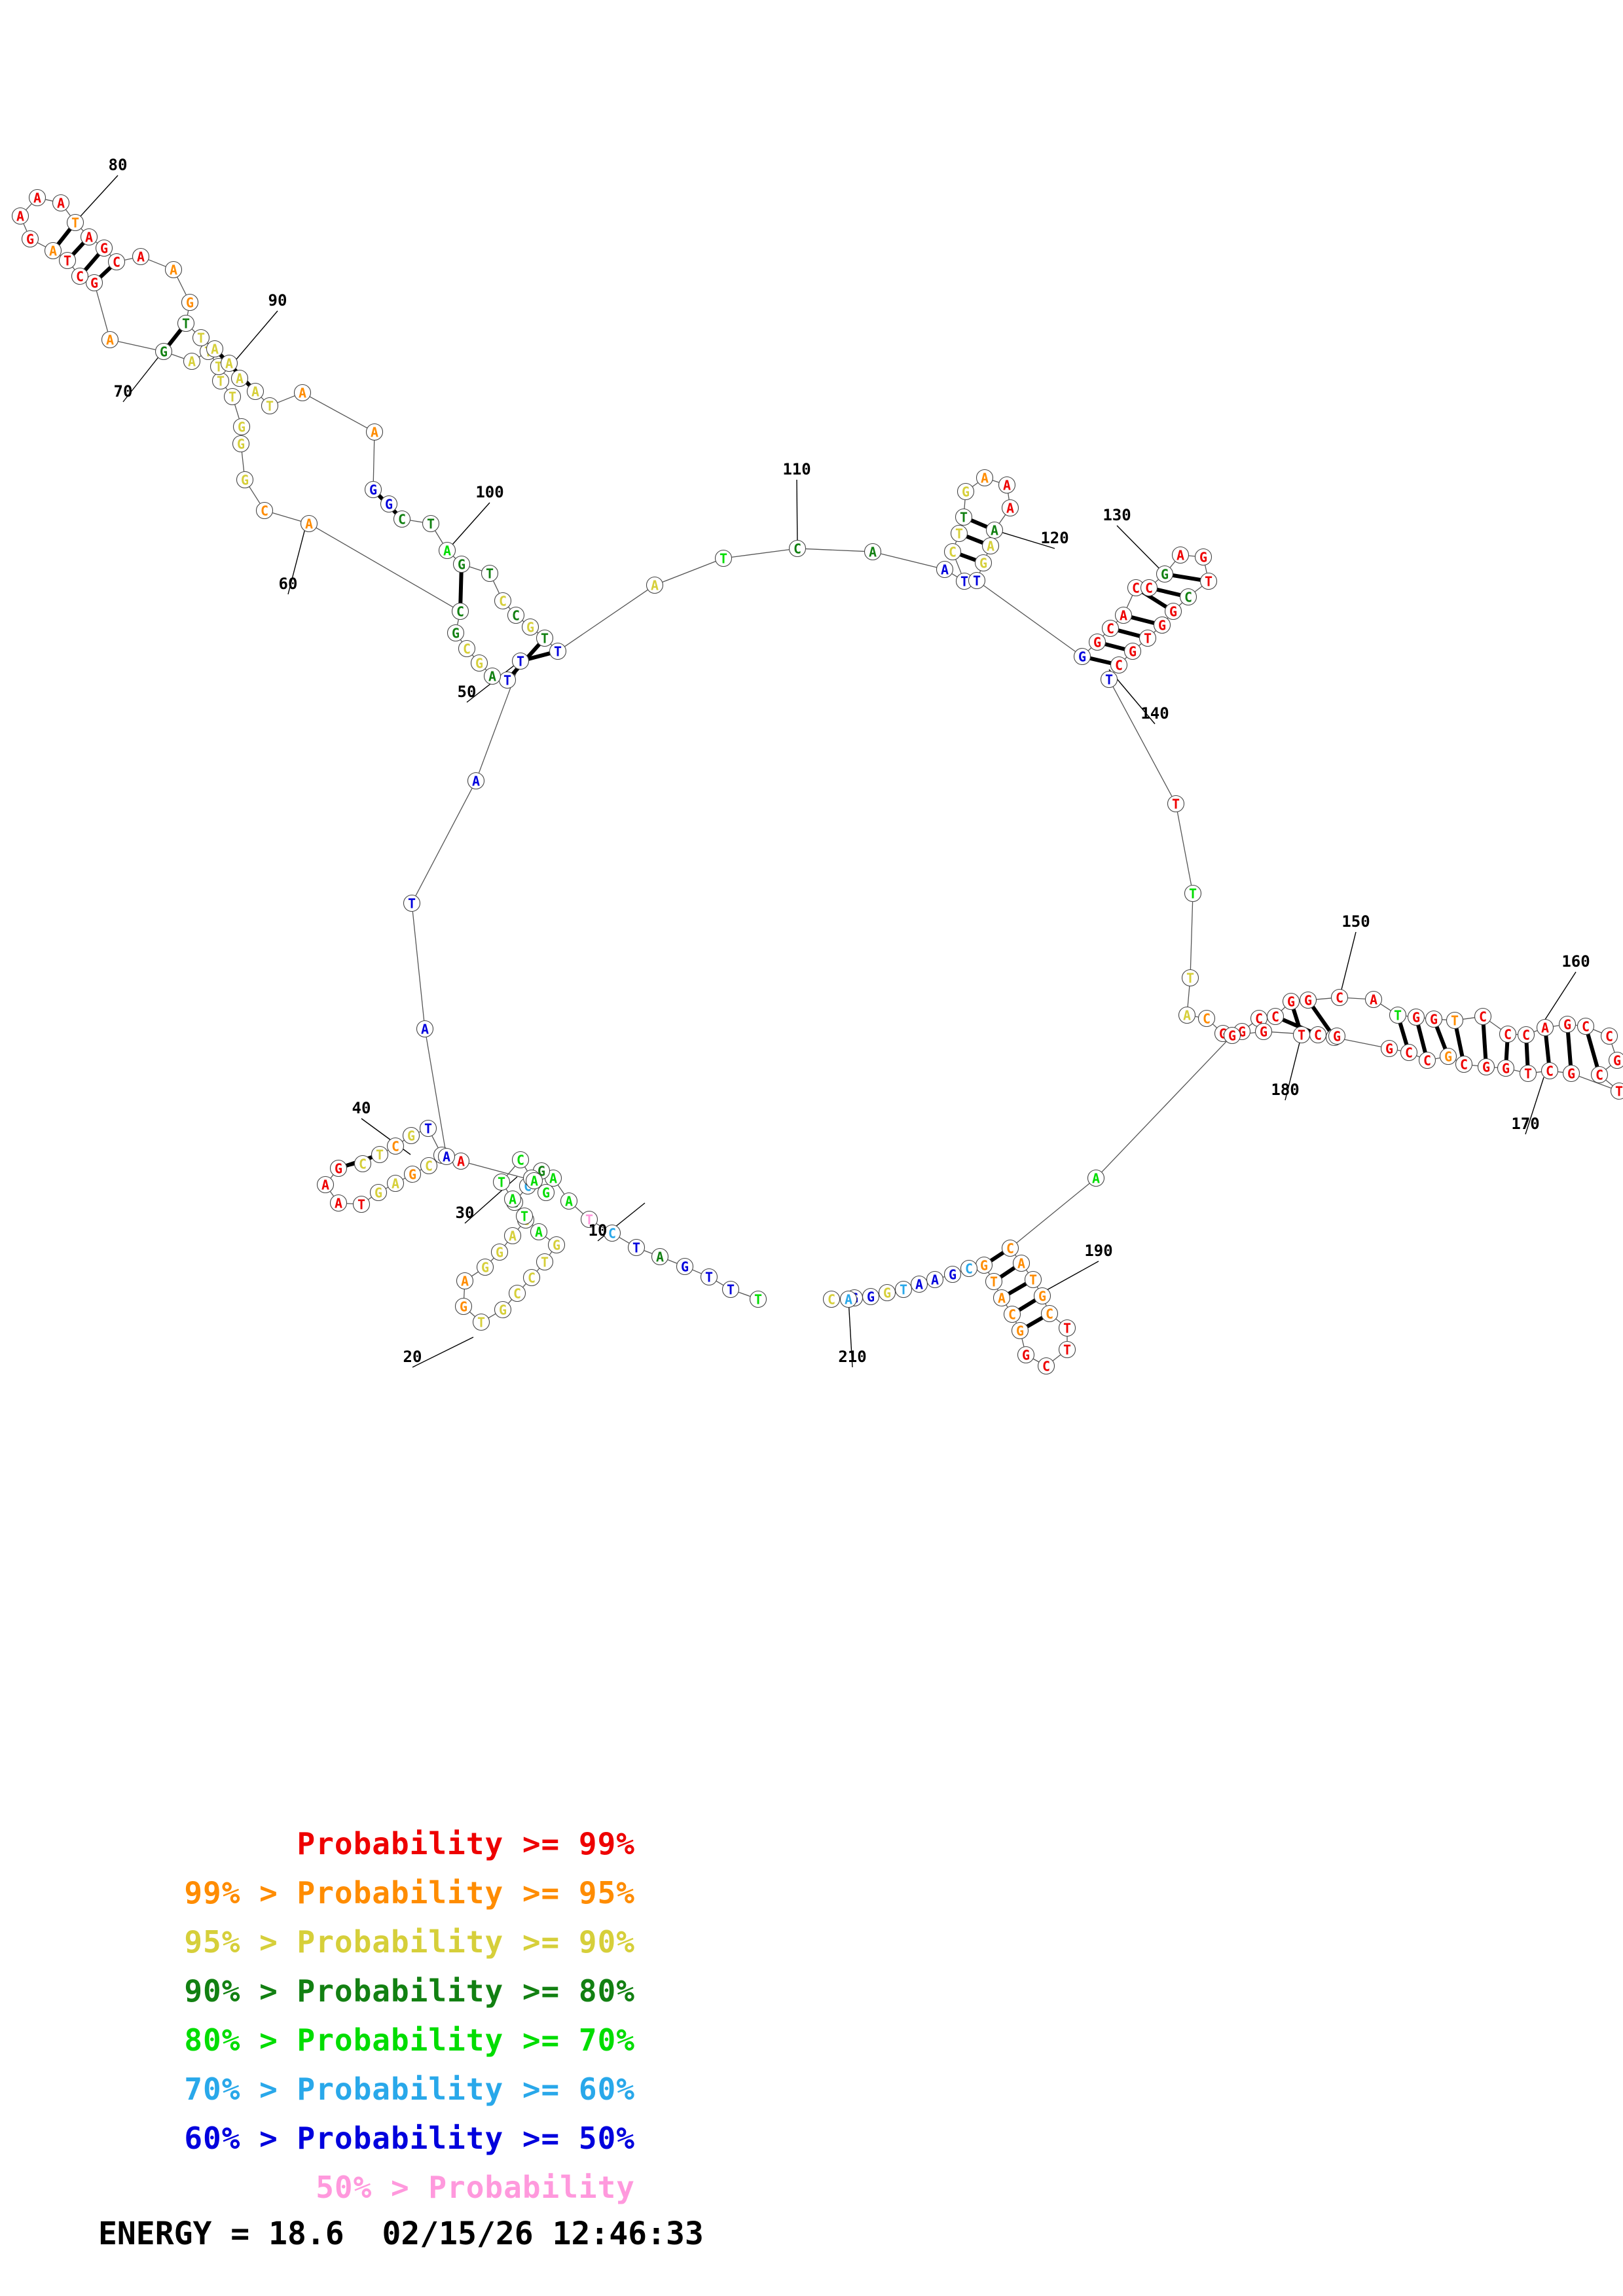  What do you see at coordinates (964, 517) in the screenshot?
I see `nucleotide-116: T` at bounding box center [964, 517].